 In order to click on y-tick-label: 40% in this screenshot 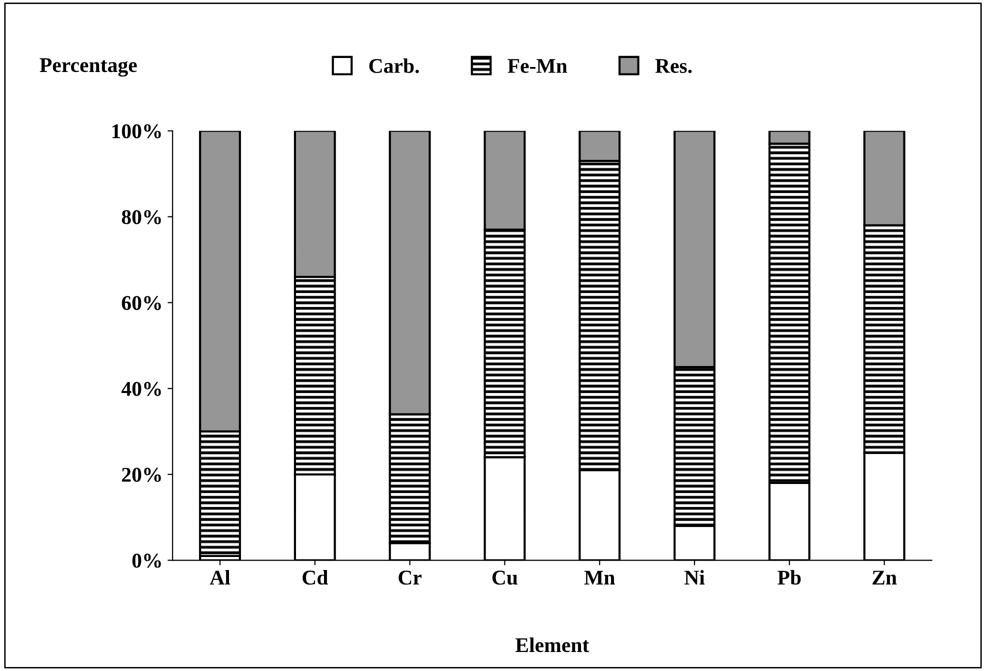, I will do `click(141, 389)`.